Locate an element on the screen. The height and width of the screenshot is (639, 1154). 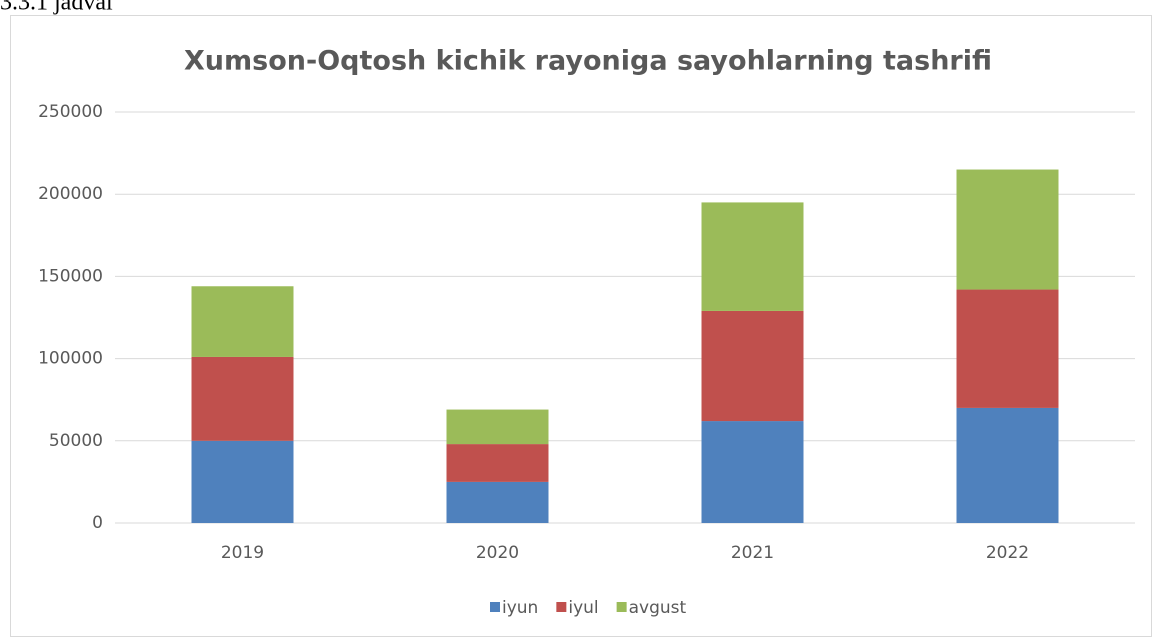
y-tick-label: 50000 is located at coordinates (76, 441).